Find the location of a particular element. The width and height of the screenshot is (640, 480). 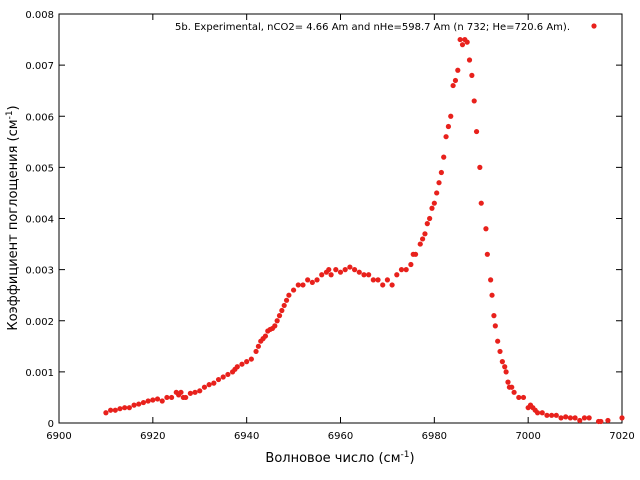

y-tick-label: 0.006 is located at coordinates (39, 117).